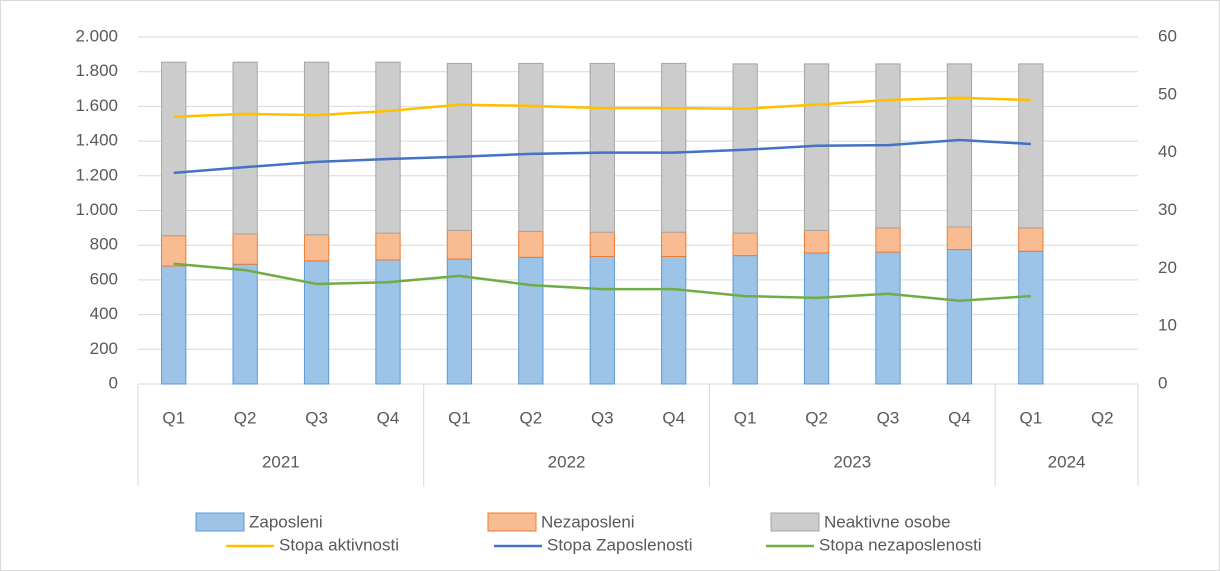  I want to click on legend-label: Stopa Zaposlenosti, so click(620, 544).